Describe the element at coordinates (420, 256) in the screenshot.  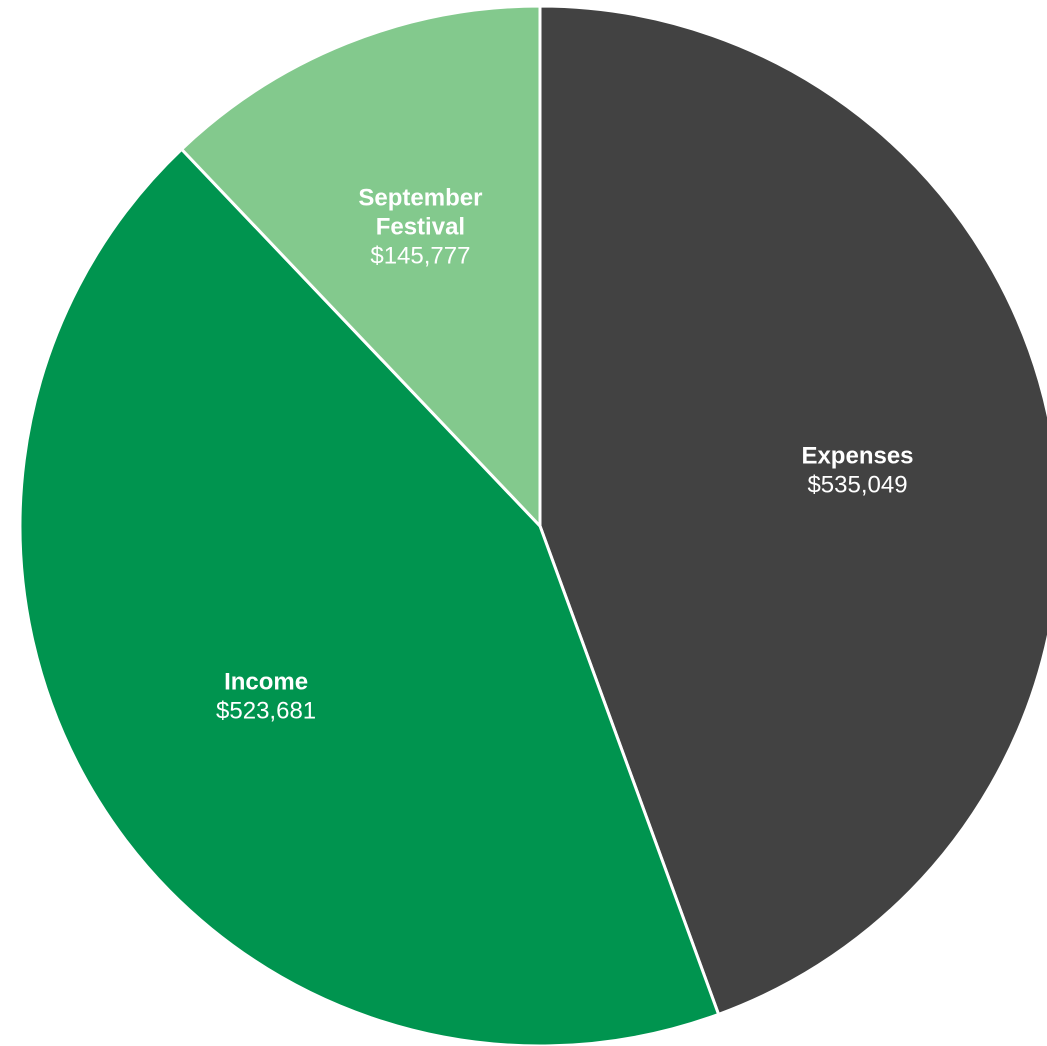
I see `slice-value-september-festival: $145,777` at that location.